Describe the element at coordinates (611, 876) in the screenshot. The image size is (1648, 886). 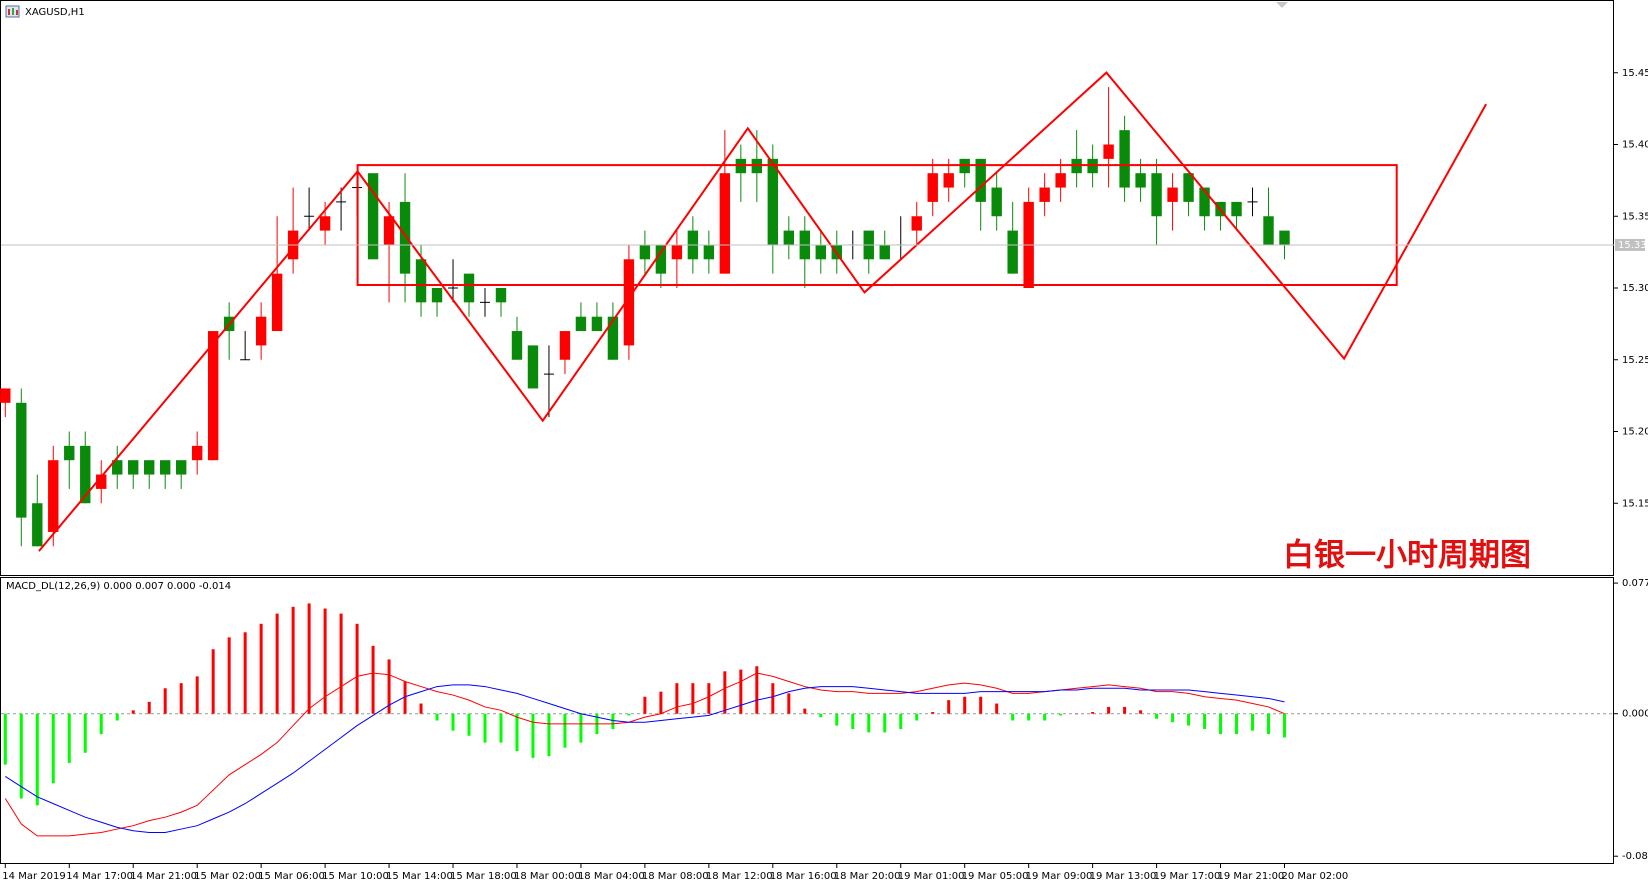
I see `x-tick-label: 18 Mar 04:00` at that location.